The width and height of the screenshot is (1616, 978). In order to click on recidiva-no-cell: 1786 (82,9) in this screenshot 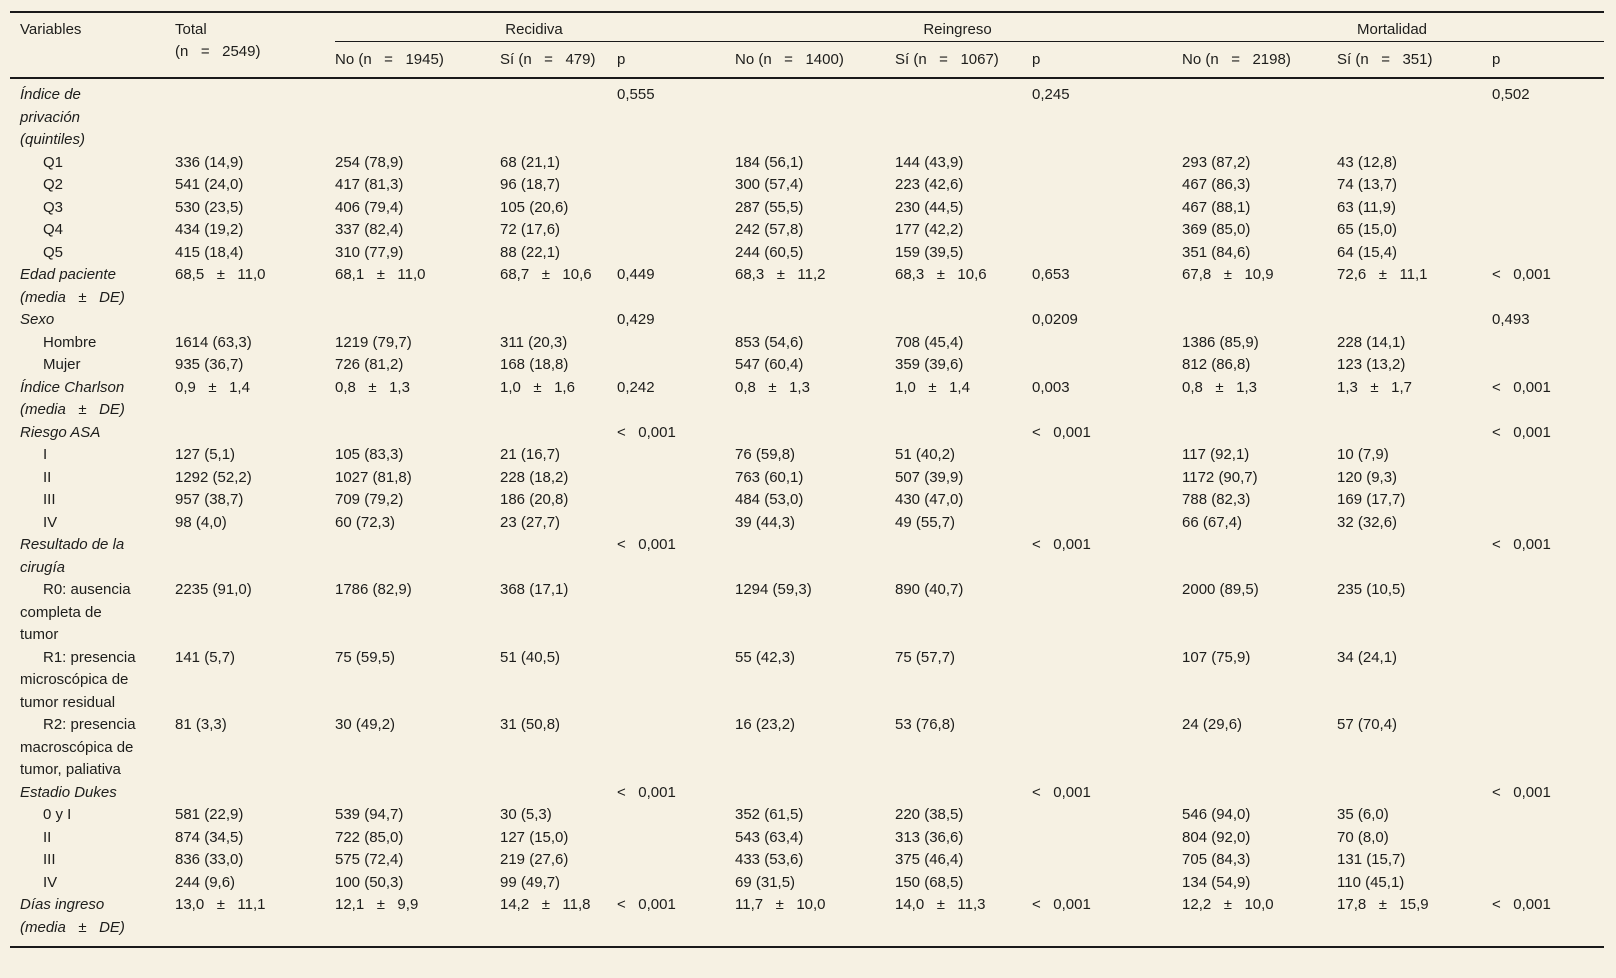, I will do `click(373, 589)`.